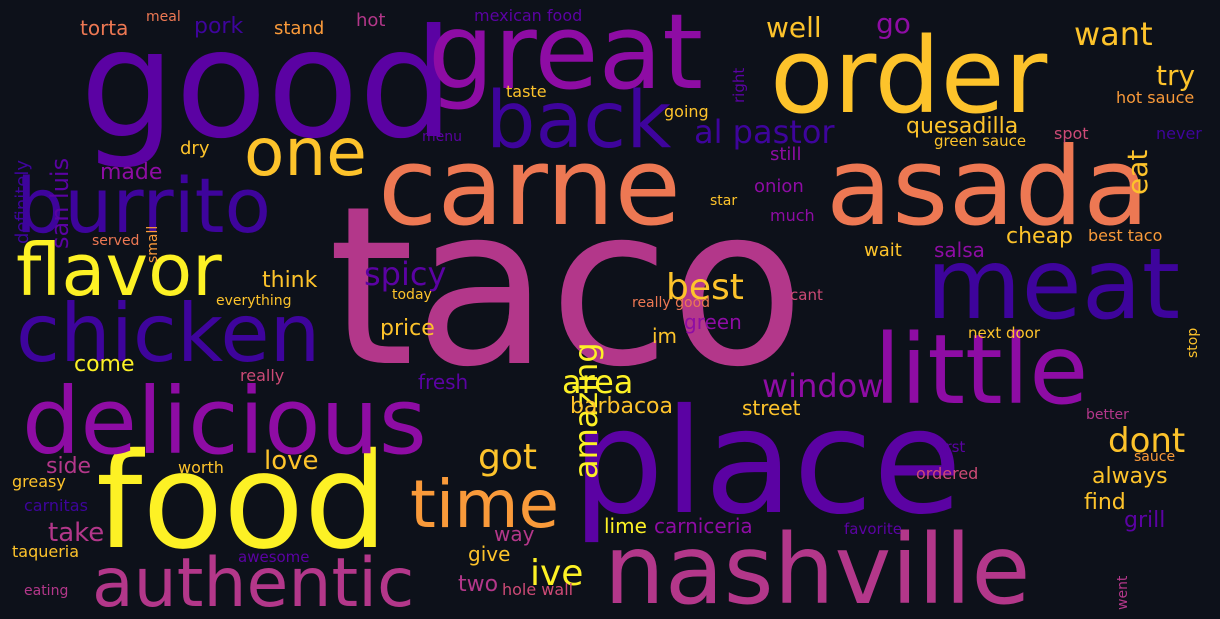 This screenshot has width=1220, height=619. I want to click on word-flavor: flavor, so click(119, 270).